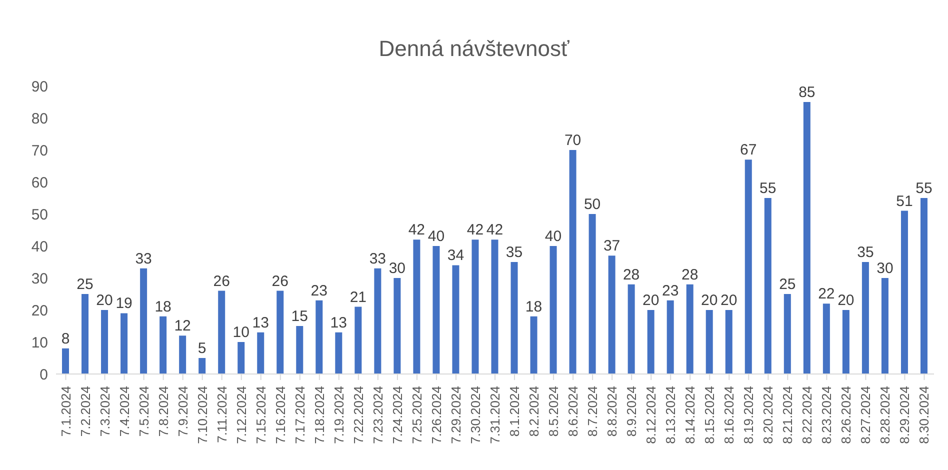  What do you see at coordinates (65, 339) in the screenshot?
I see `data-label: 8` at bounding box center [65, 339].